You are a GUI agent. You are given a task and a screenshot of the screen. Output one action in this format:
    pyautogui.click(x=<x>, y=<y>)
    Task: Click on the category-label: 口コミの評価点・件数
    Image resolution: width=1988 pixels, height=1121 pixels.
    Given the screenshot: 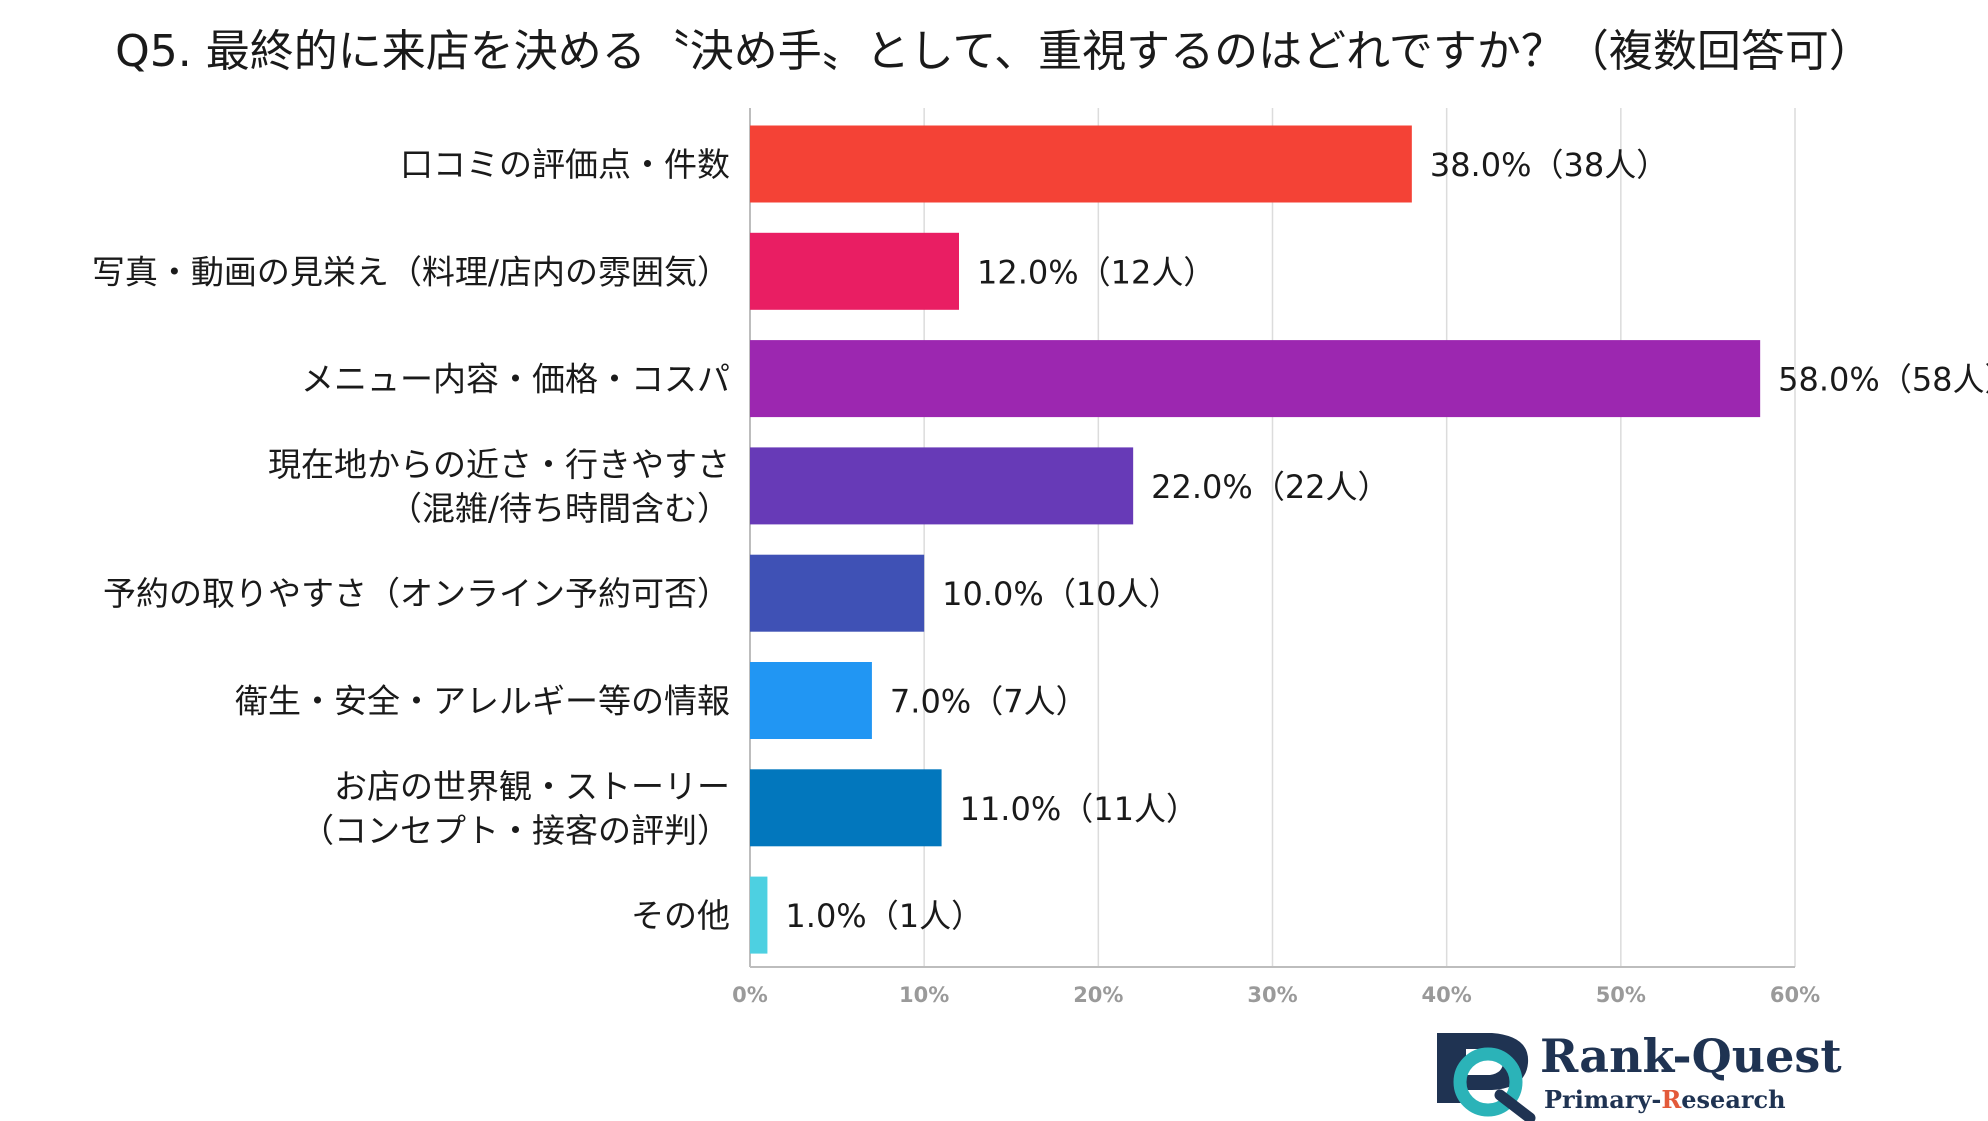 What is the action you would take?
    pyautogui.click(x=565, y=164)
    